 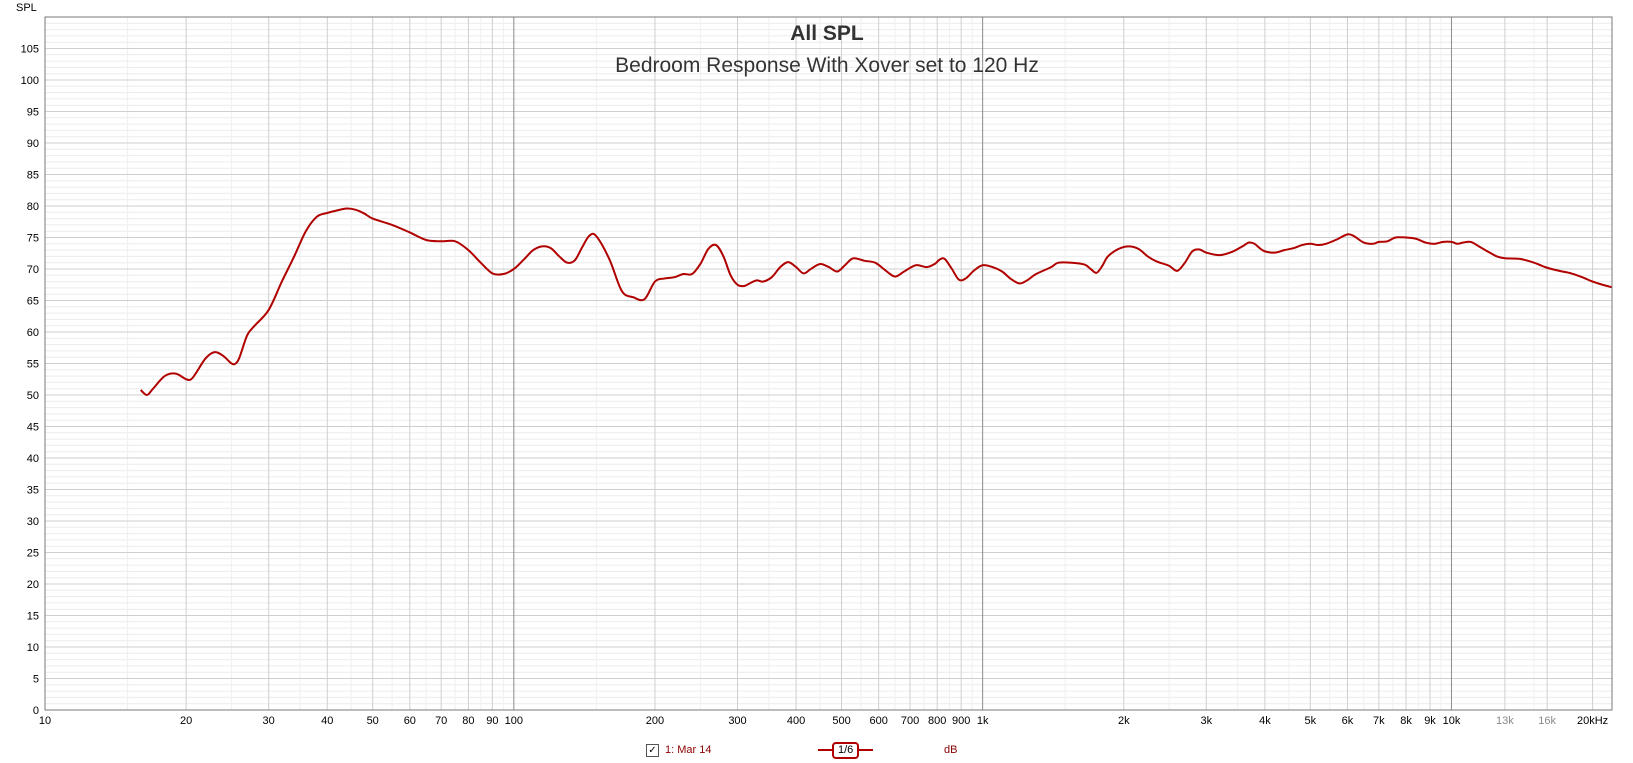 I want to click on x-tick-label: 8k, so click(x=1406, y=721).